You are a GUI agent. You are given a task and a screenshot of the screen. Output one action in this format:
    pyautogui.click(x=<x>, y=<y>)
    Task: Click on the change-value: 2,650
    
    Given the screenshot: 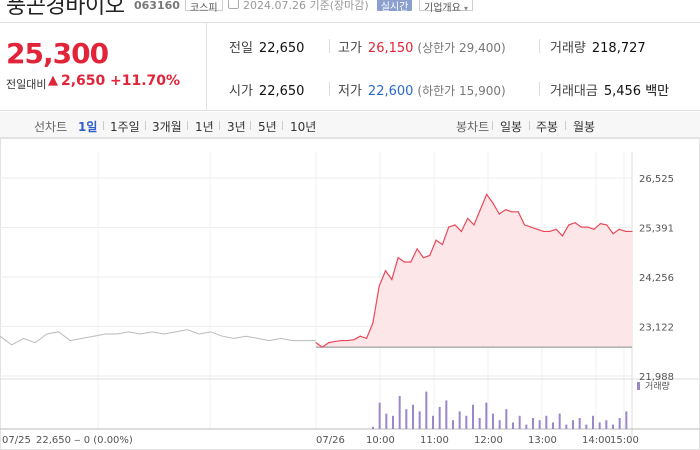 What is the action you would take?
    pyautogui.click(x=83, y=81)
    